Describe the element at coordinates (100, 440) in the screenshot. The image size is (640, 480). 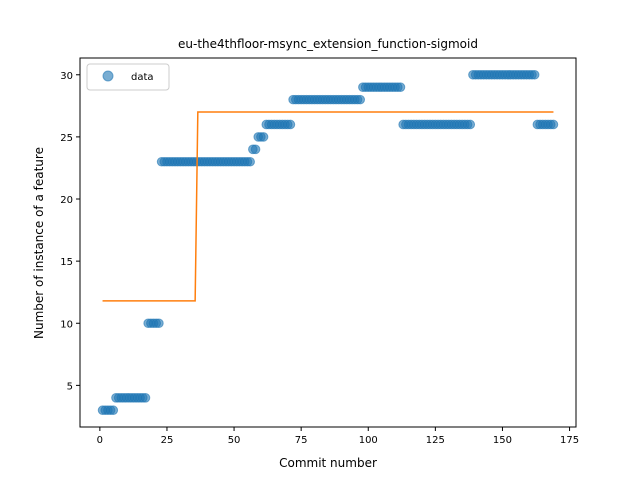
I see `x-tick-label: 0` at that location.